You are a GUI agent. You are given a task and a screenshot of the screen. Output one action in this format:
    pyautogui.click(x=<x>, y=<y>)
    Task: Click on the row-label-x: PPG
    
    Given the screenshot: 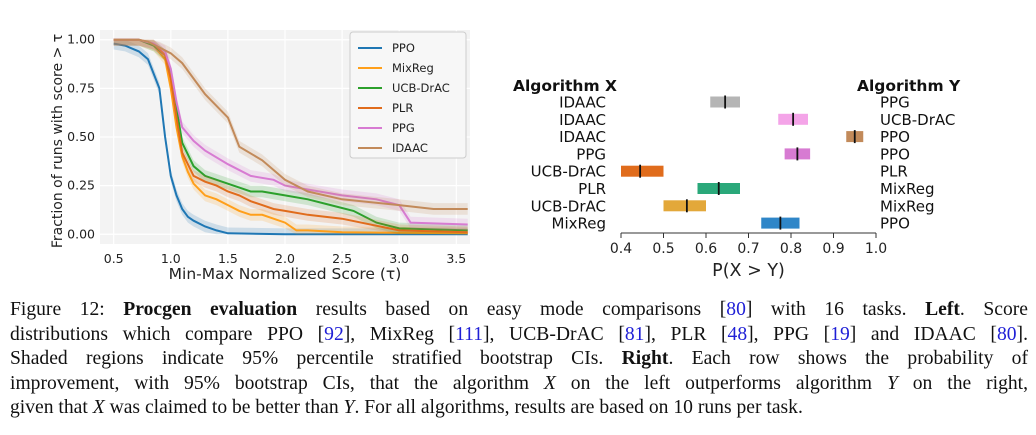 What is the action you would take?
    pyautogui.click(x=591, y=154)
    